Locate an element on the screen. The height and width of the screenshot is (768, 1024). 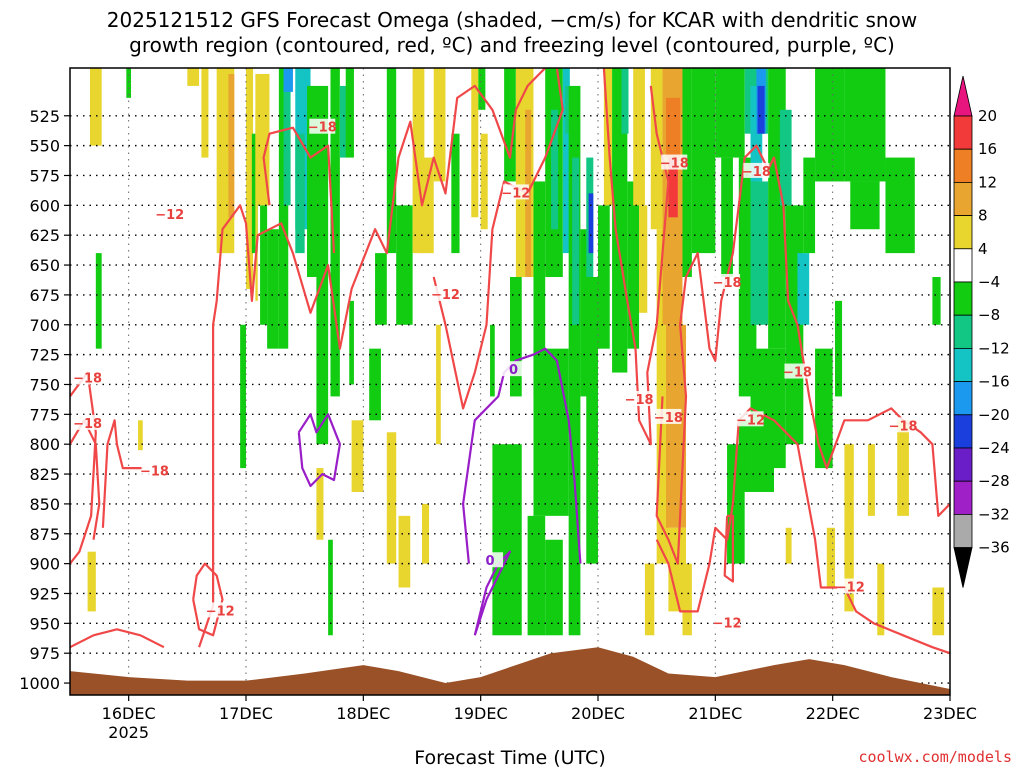
contour-label-13: −12 is located at coordinates (727, 623).